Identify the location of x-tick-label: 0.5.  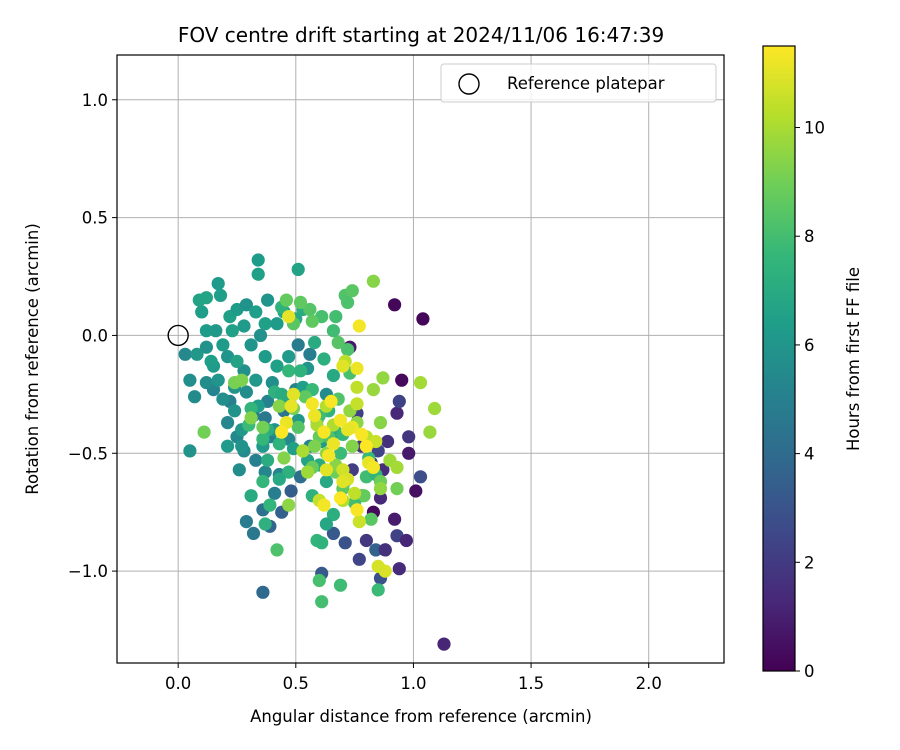
(296, 683).